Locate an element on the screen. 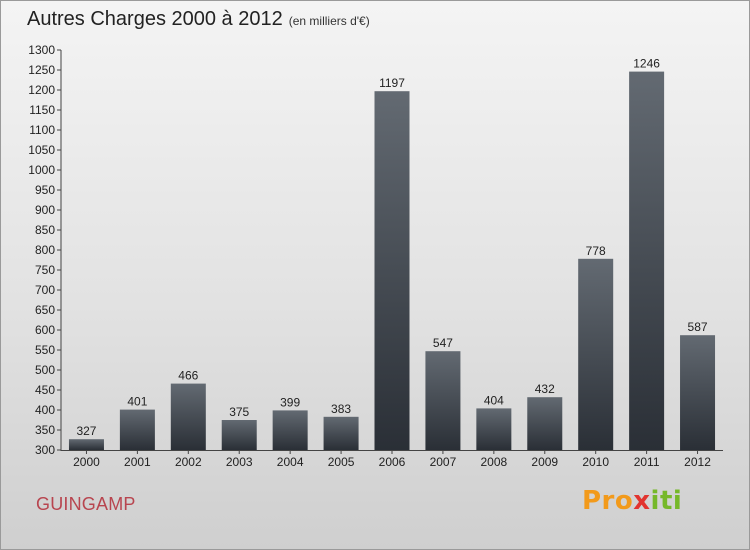 This screenshot has width=750, height=550. bar-2008 is located at coordinates (494, 429).